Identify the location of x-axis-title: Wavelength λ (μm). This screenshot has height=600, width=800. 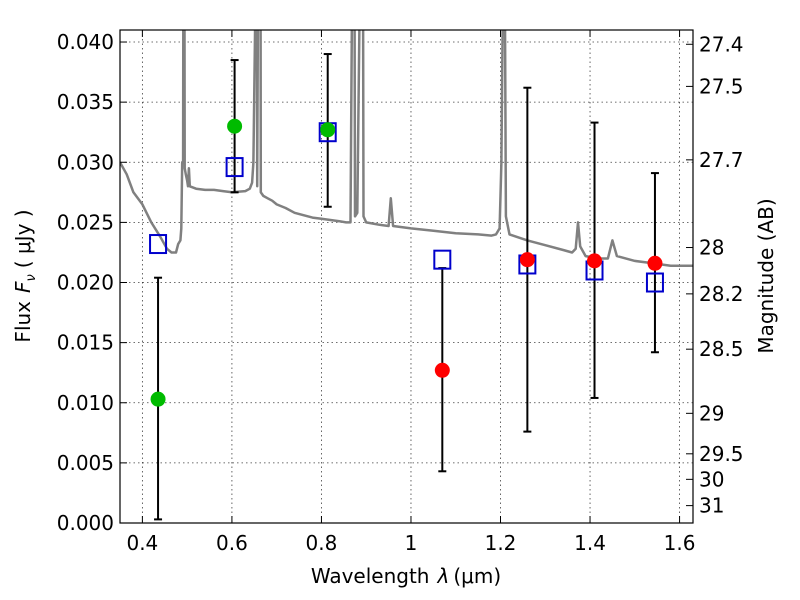
(406, 576).